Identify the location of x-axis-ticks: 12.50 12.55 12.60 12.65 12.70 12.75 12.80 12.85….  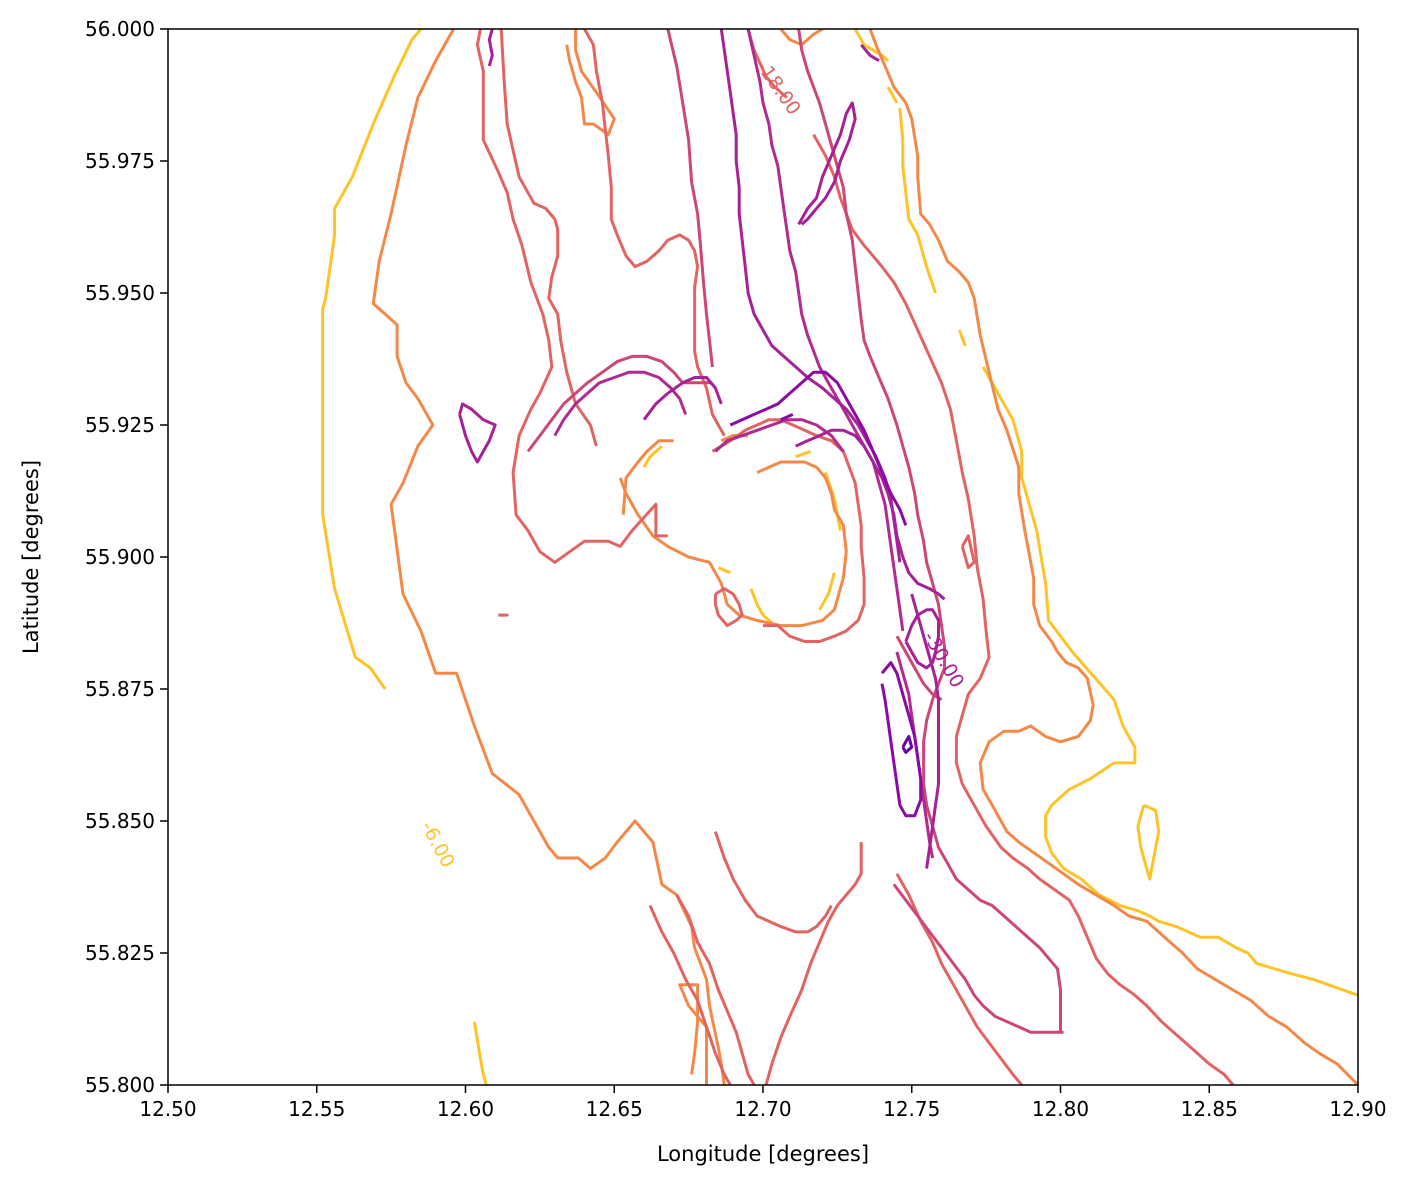
(763, 1103).